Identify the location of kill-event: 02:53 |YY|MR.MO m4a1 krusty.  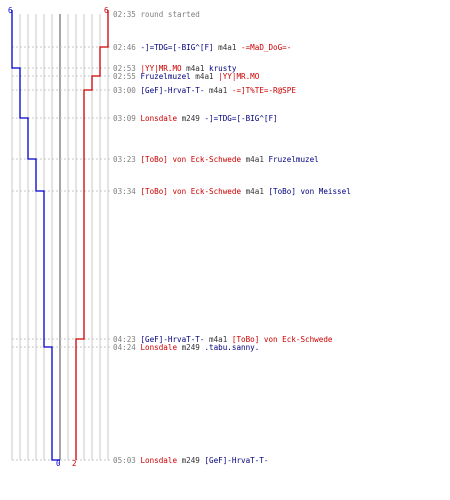
(174, 68).